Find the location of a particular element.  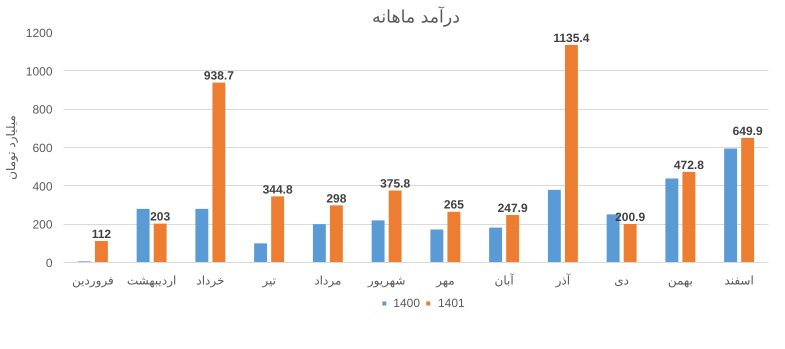

y-axis-title: میلیارد تومان is located at coordinates (11, 147).